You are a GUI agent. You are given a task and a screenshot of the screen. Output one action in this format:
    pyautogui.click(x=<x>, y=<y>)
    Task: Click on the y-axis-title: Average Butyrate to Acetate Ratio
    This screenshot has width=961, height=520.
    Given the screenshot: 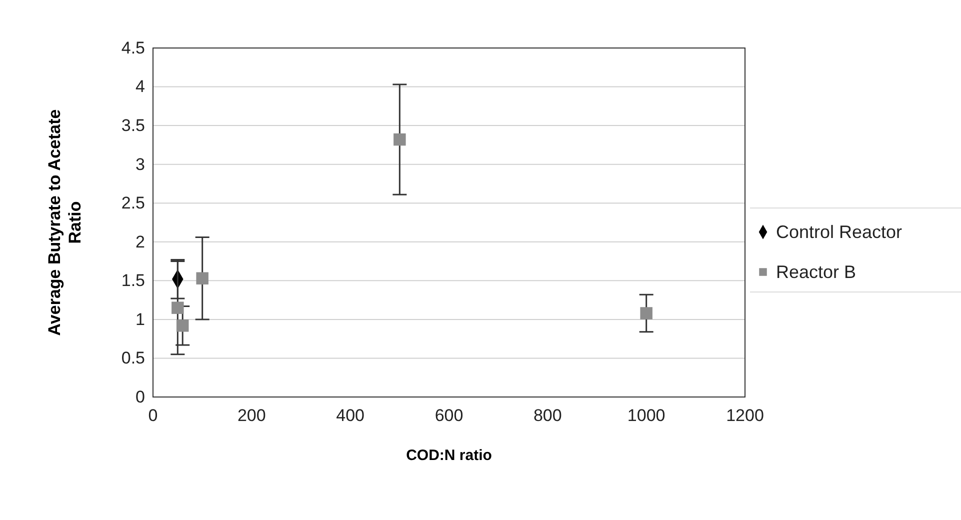 What is the action you would take?
    pyautogui.click(x=64, y=222)
    